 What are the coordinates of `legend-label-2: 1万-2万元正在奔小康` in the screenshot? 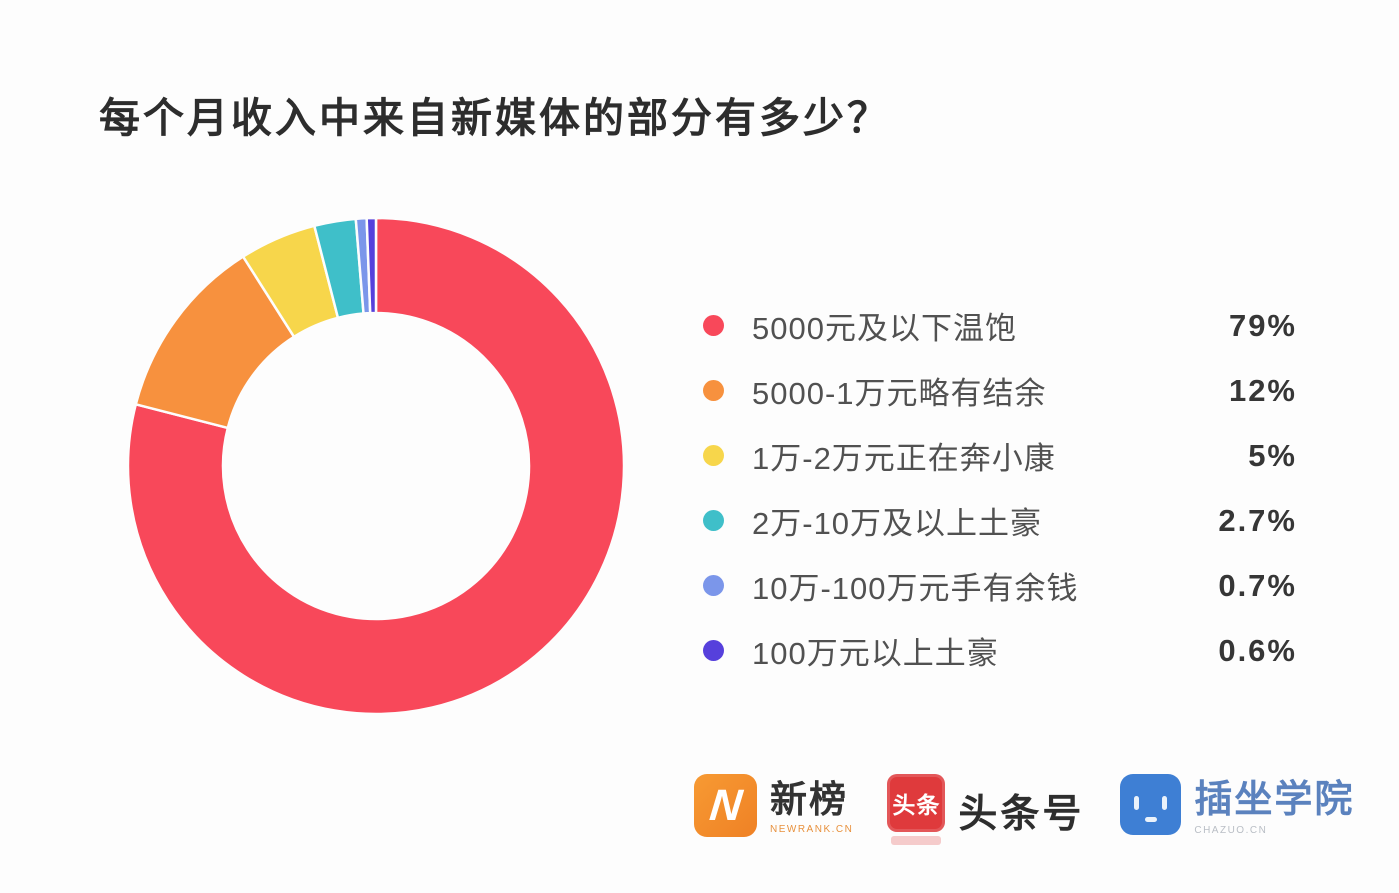 It's located at (904, 458).